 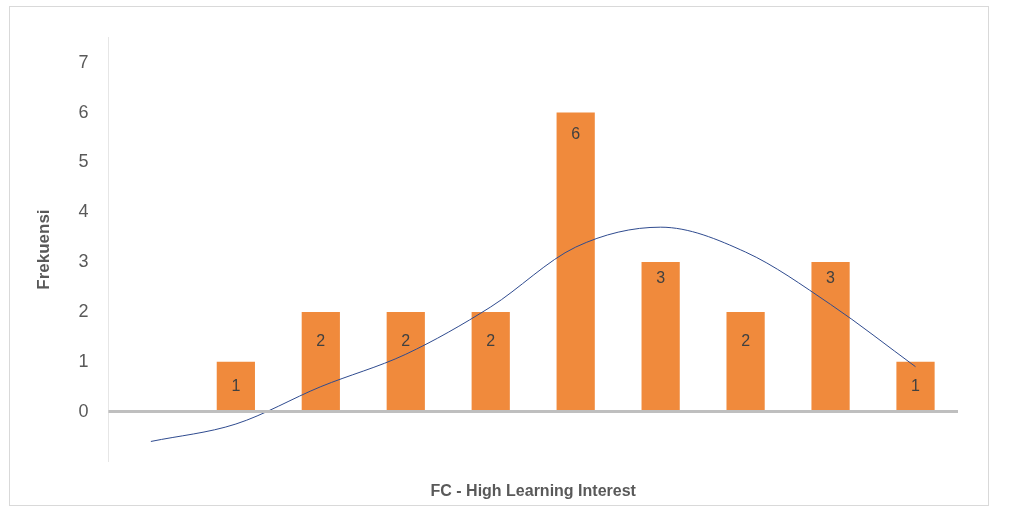 What do you see at coordinates (83, 111) in the screenshot?
I see `y-tick-label: 6` at bounding box center [83, 111].